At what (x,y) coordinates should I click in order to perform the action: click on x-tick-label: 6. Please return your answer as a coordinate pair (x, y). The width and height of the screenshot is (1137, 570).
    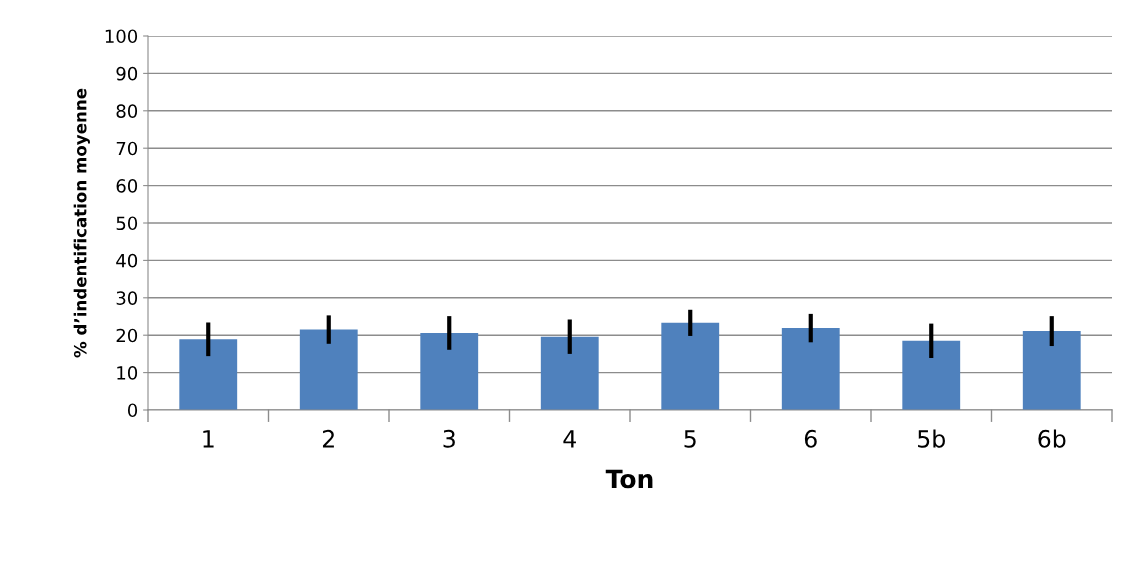
    Looking at the image, I should click on (810, 438).